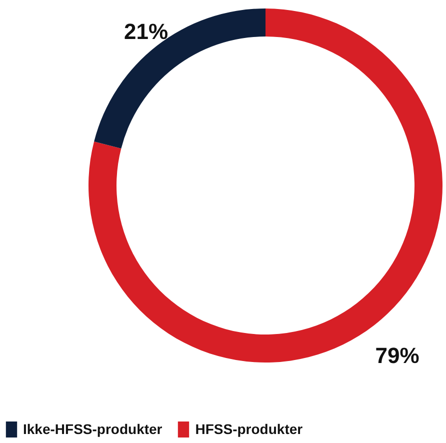 Image resolution: width=446 pixels, height=443 pixels. What do you see at coordinates (397, 355) in the screenshot?
I see `data-label: 79%` at bounding box center [397, 355].